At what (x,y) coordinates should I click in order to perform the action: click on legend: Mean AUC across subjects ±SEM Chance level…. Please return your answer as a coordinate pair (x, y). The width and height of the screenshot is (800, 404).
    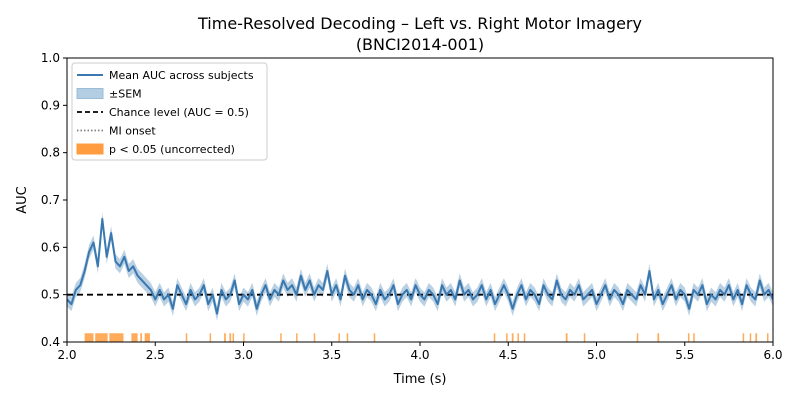
    Looking at the image, I should click on (169, 111).